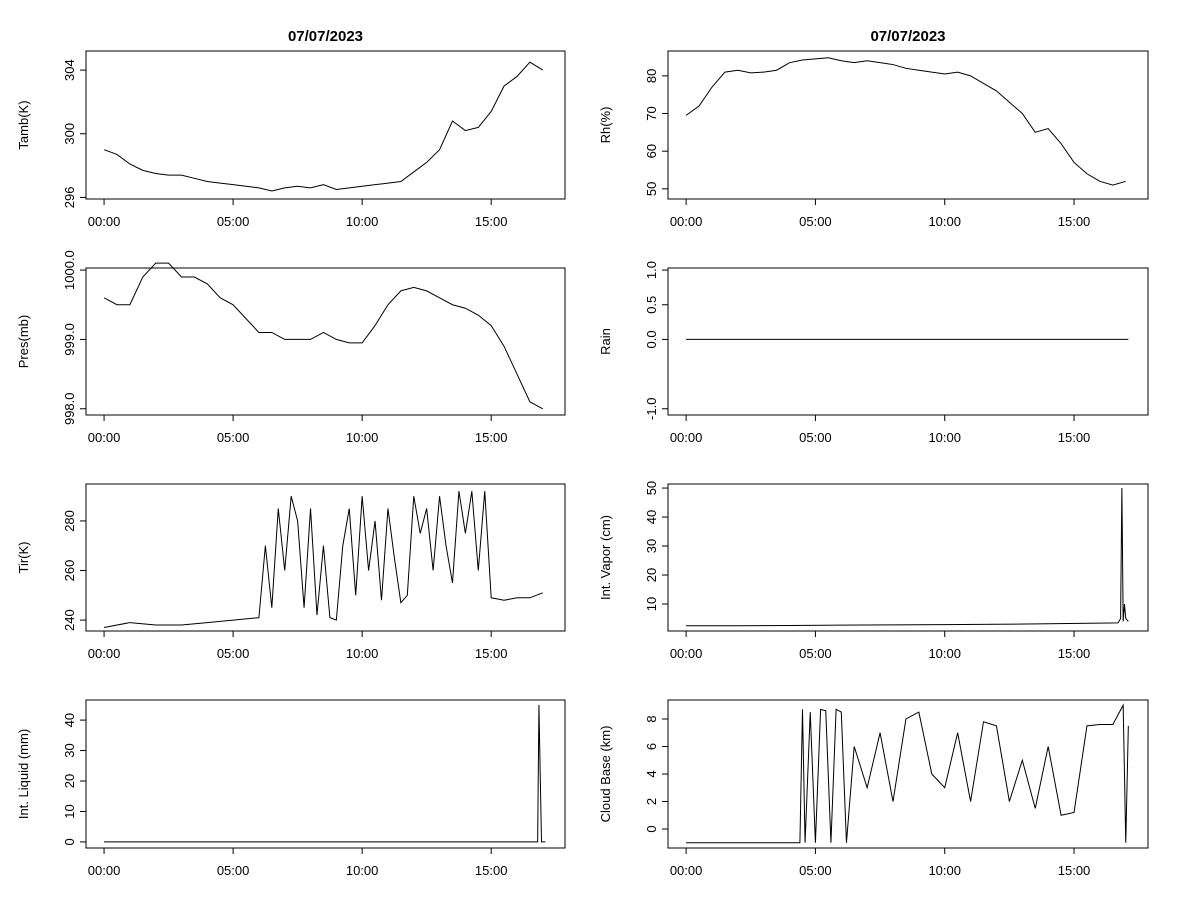 This screenshot has width=1200, height=900. Describe the element at coordinates (651, 746) in the screenshot. I see `y-tick-label: 6` at that location.